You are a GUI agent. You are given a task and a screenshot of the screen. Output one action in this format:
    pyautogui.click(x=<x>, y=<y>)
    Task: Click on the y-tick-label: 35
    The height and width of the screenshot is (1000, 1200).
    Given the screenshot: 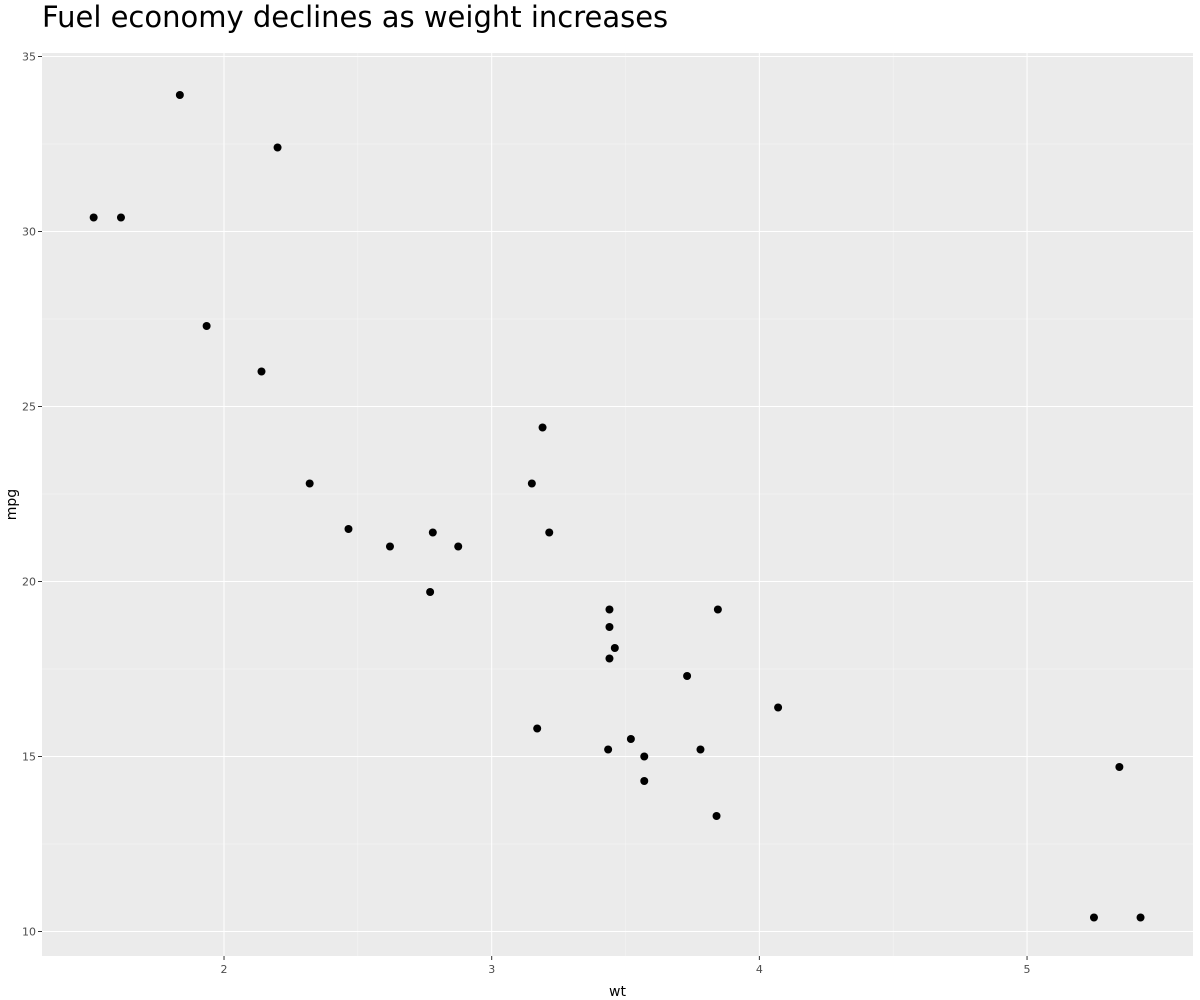 What is the action you would take?
    pyautogui.click(x=29, y=57)
    